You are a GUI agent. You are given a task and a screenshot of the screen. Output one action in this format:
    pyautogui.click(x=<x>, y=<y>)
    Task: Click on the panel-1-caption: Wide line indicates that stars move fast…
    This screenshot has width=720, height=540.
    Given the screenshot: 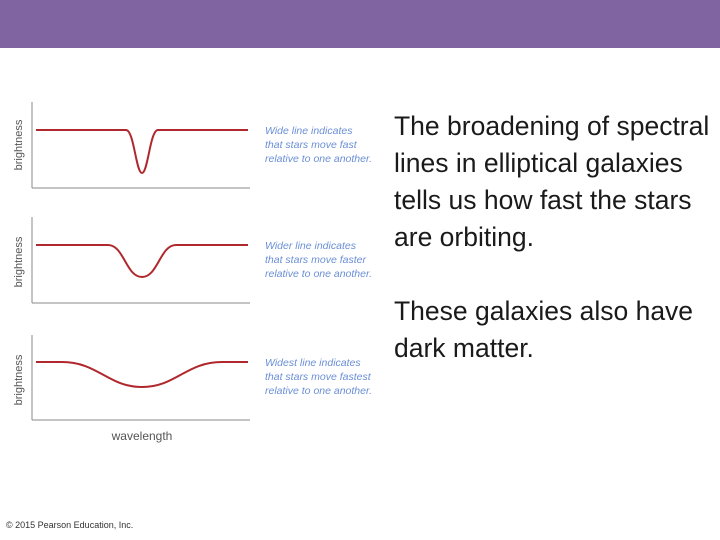 What is the action you would take?
    pyautogui.click(x=318, y=145)
    